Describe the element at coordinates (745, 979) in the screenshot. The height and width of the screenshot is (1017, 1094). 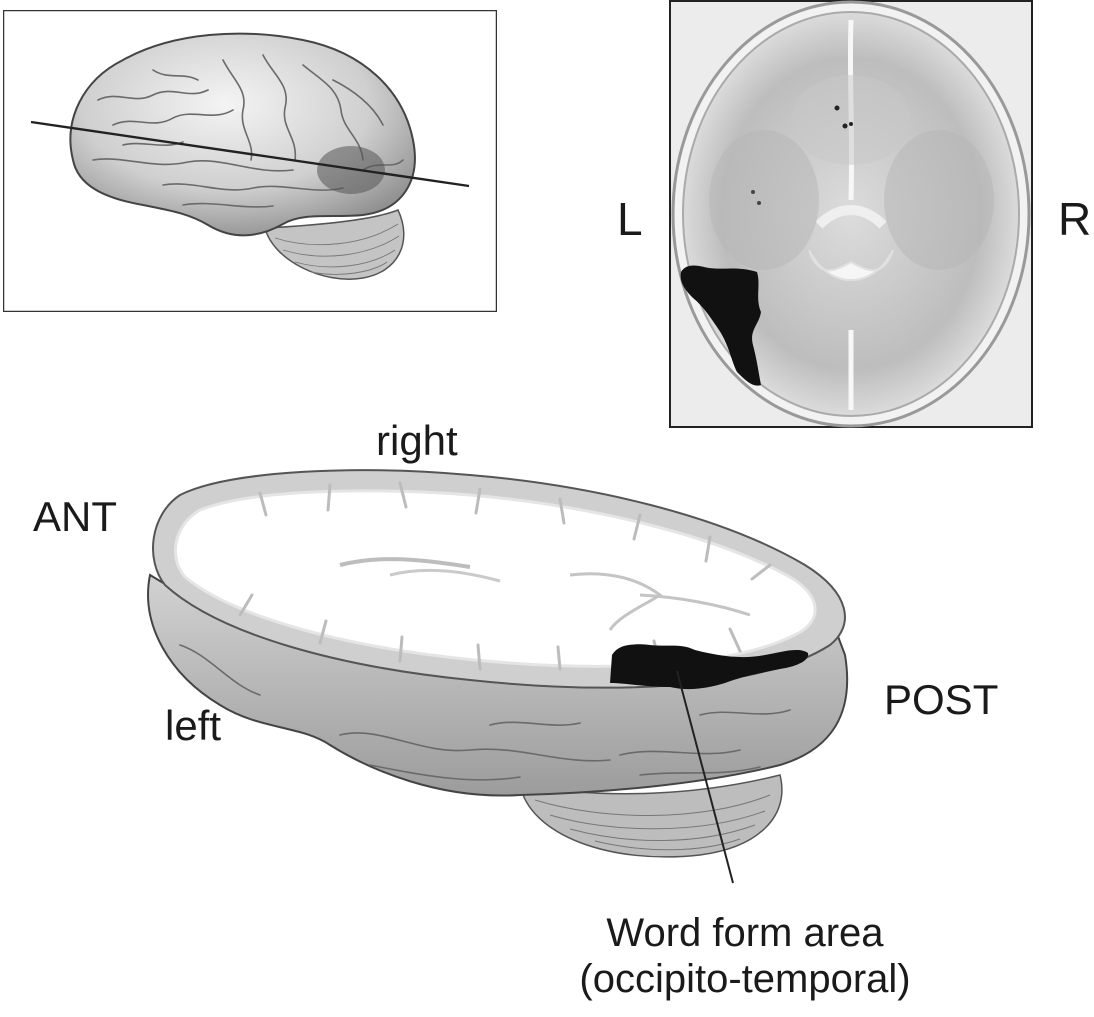
I see `callout-line-2: (occipito-temporal)` at that location.